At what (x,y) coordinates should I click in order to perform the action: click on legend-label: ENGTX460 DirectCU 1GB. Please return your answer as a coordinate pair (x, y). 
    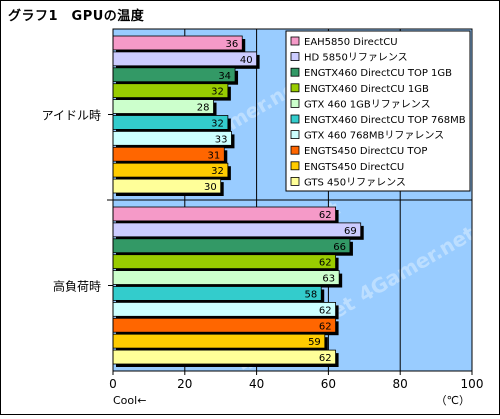
    Looking at the image, I should click on (366, 89).